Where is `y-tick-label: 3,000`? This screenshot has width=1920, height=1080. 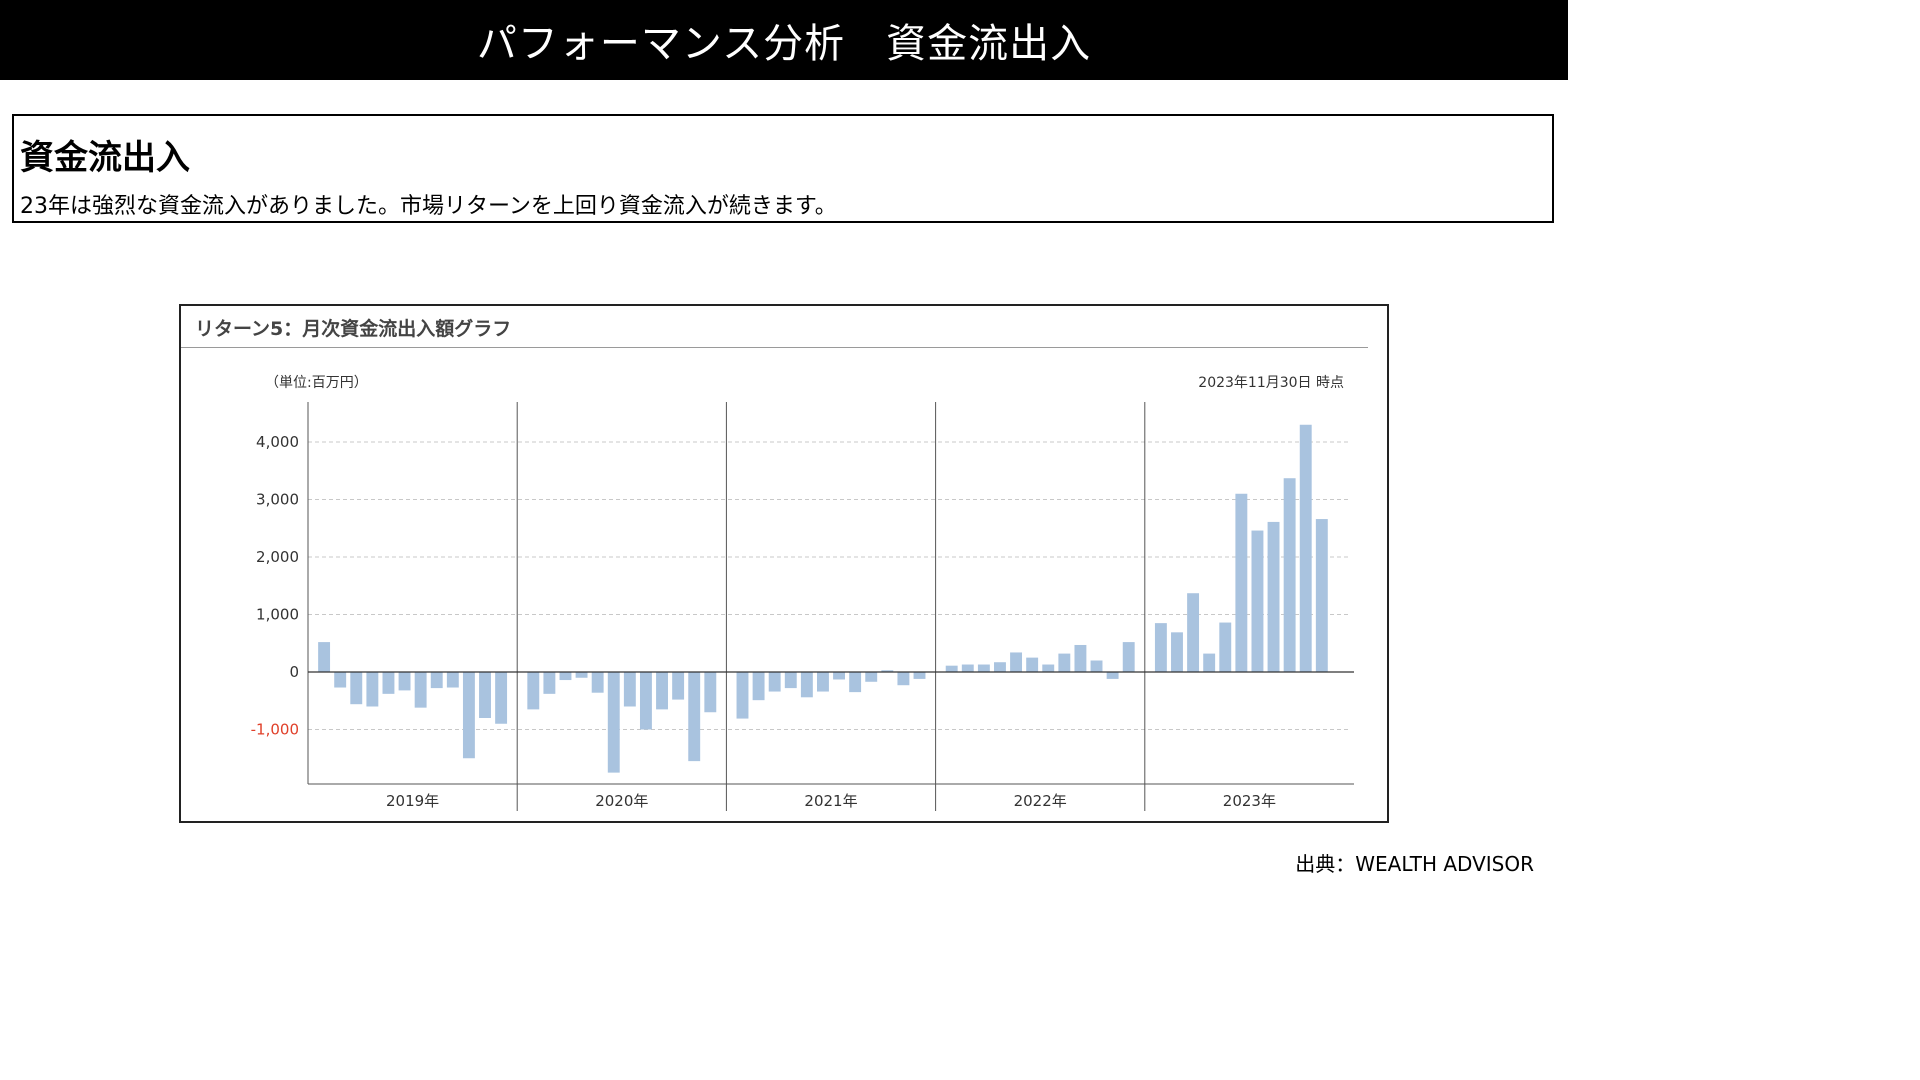 y-tick-label: 3,000 is located at coordinates (277, 500).